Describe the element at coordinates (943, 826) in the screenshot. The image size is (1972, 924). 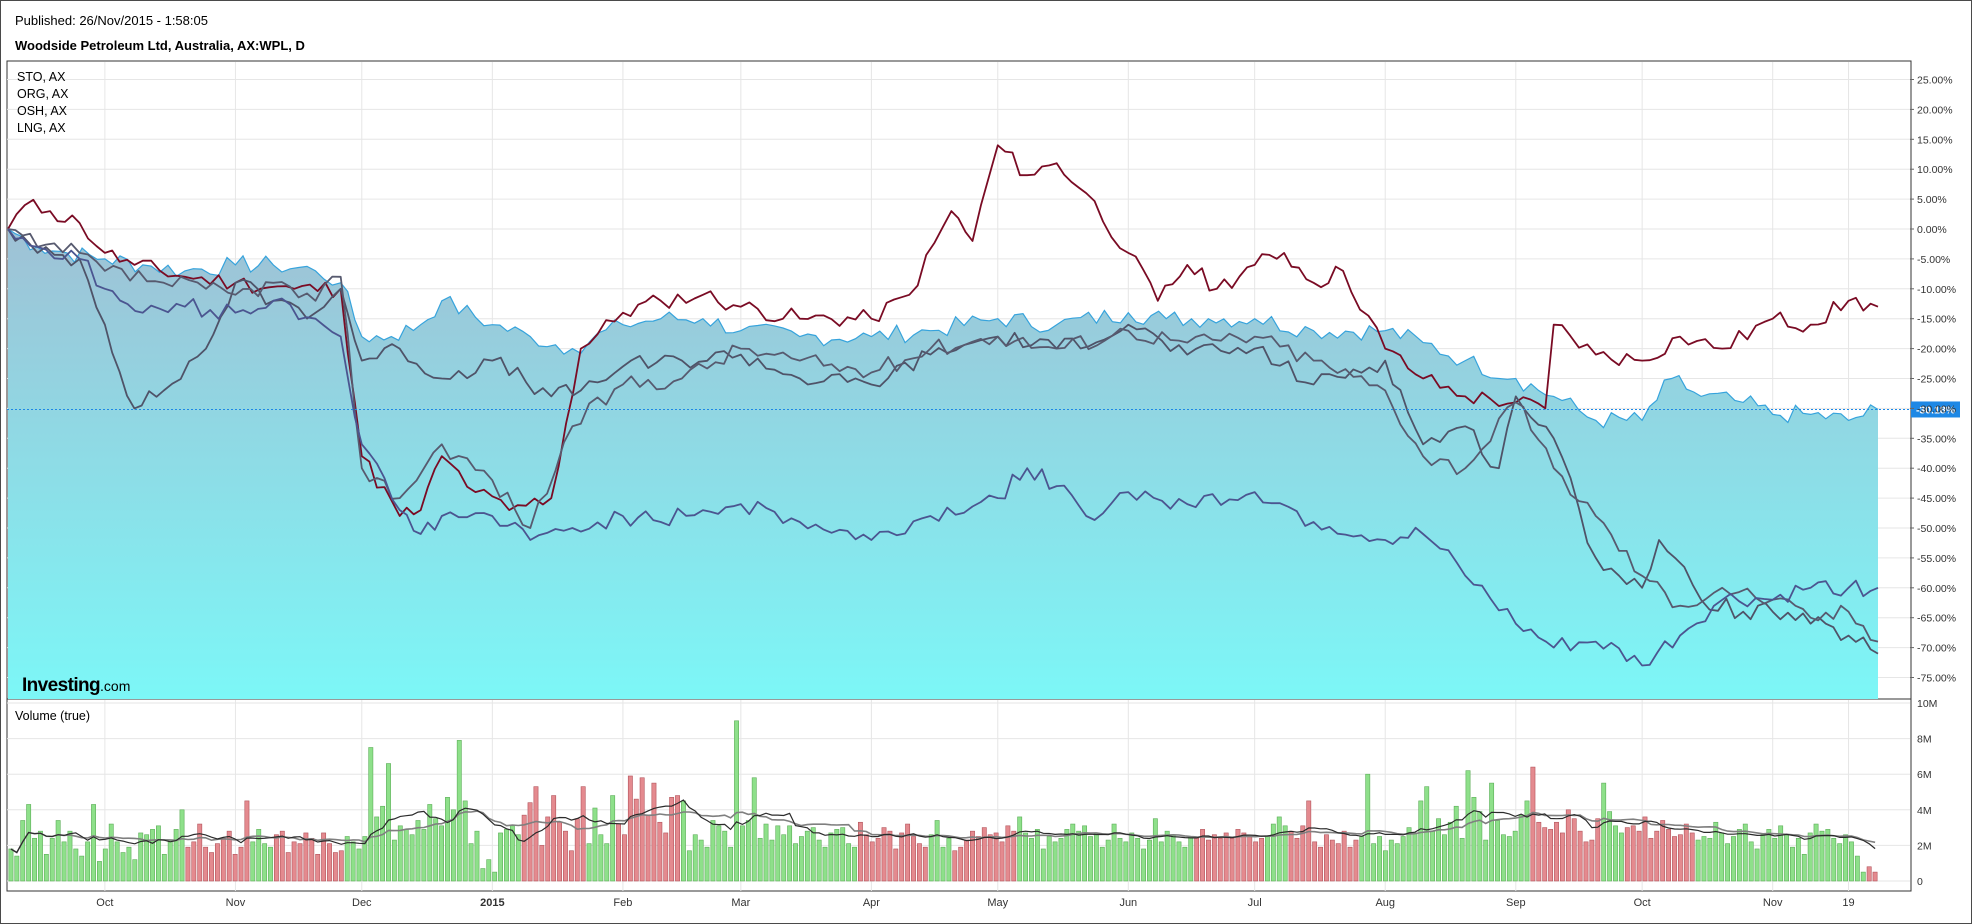
I see `volume-moving-average` at that location.